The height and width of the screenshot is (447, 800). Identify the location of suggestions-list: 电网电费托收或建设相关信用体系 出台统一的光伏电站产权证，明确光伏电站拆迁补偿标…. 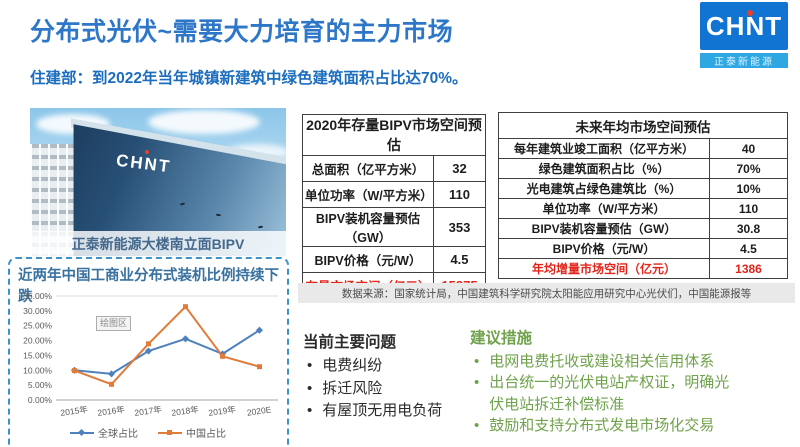
(607, 393).